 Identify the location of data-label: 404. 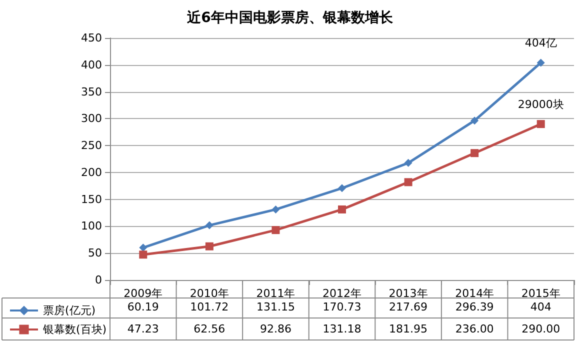
(541, 307).